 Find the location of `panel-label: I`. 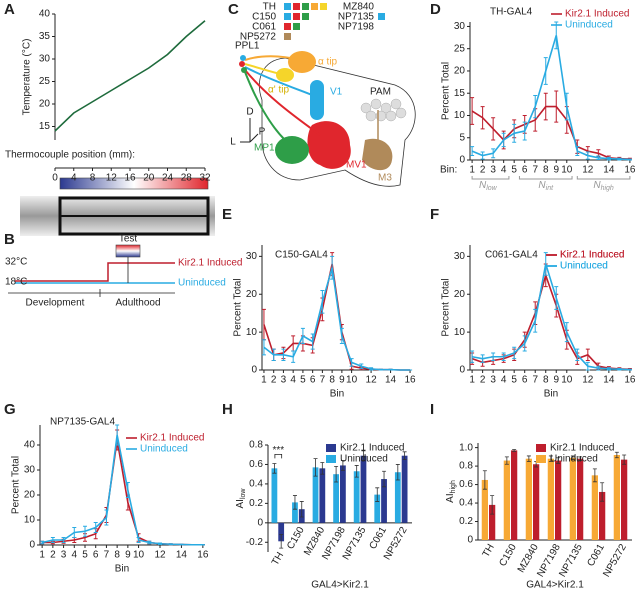

panel-label: I is located at coordinates (432, 409).